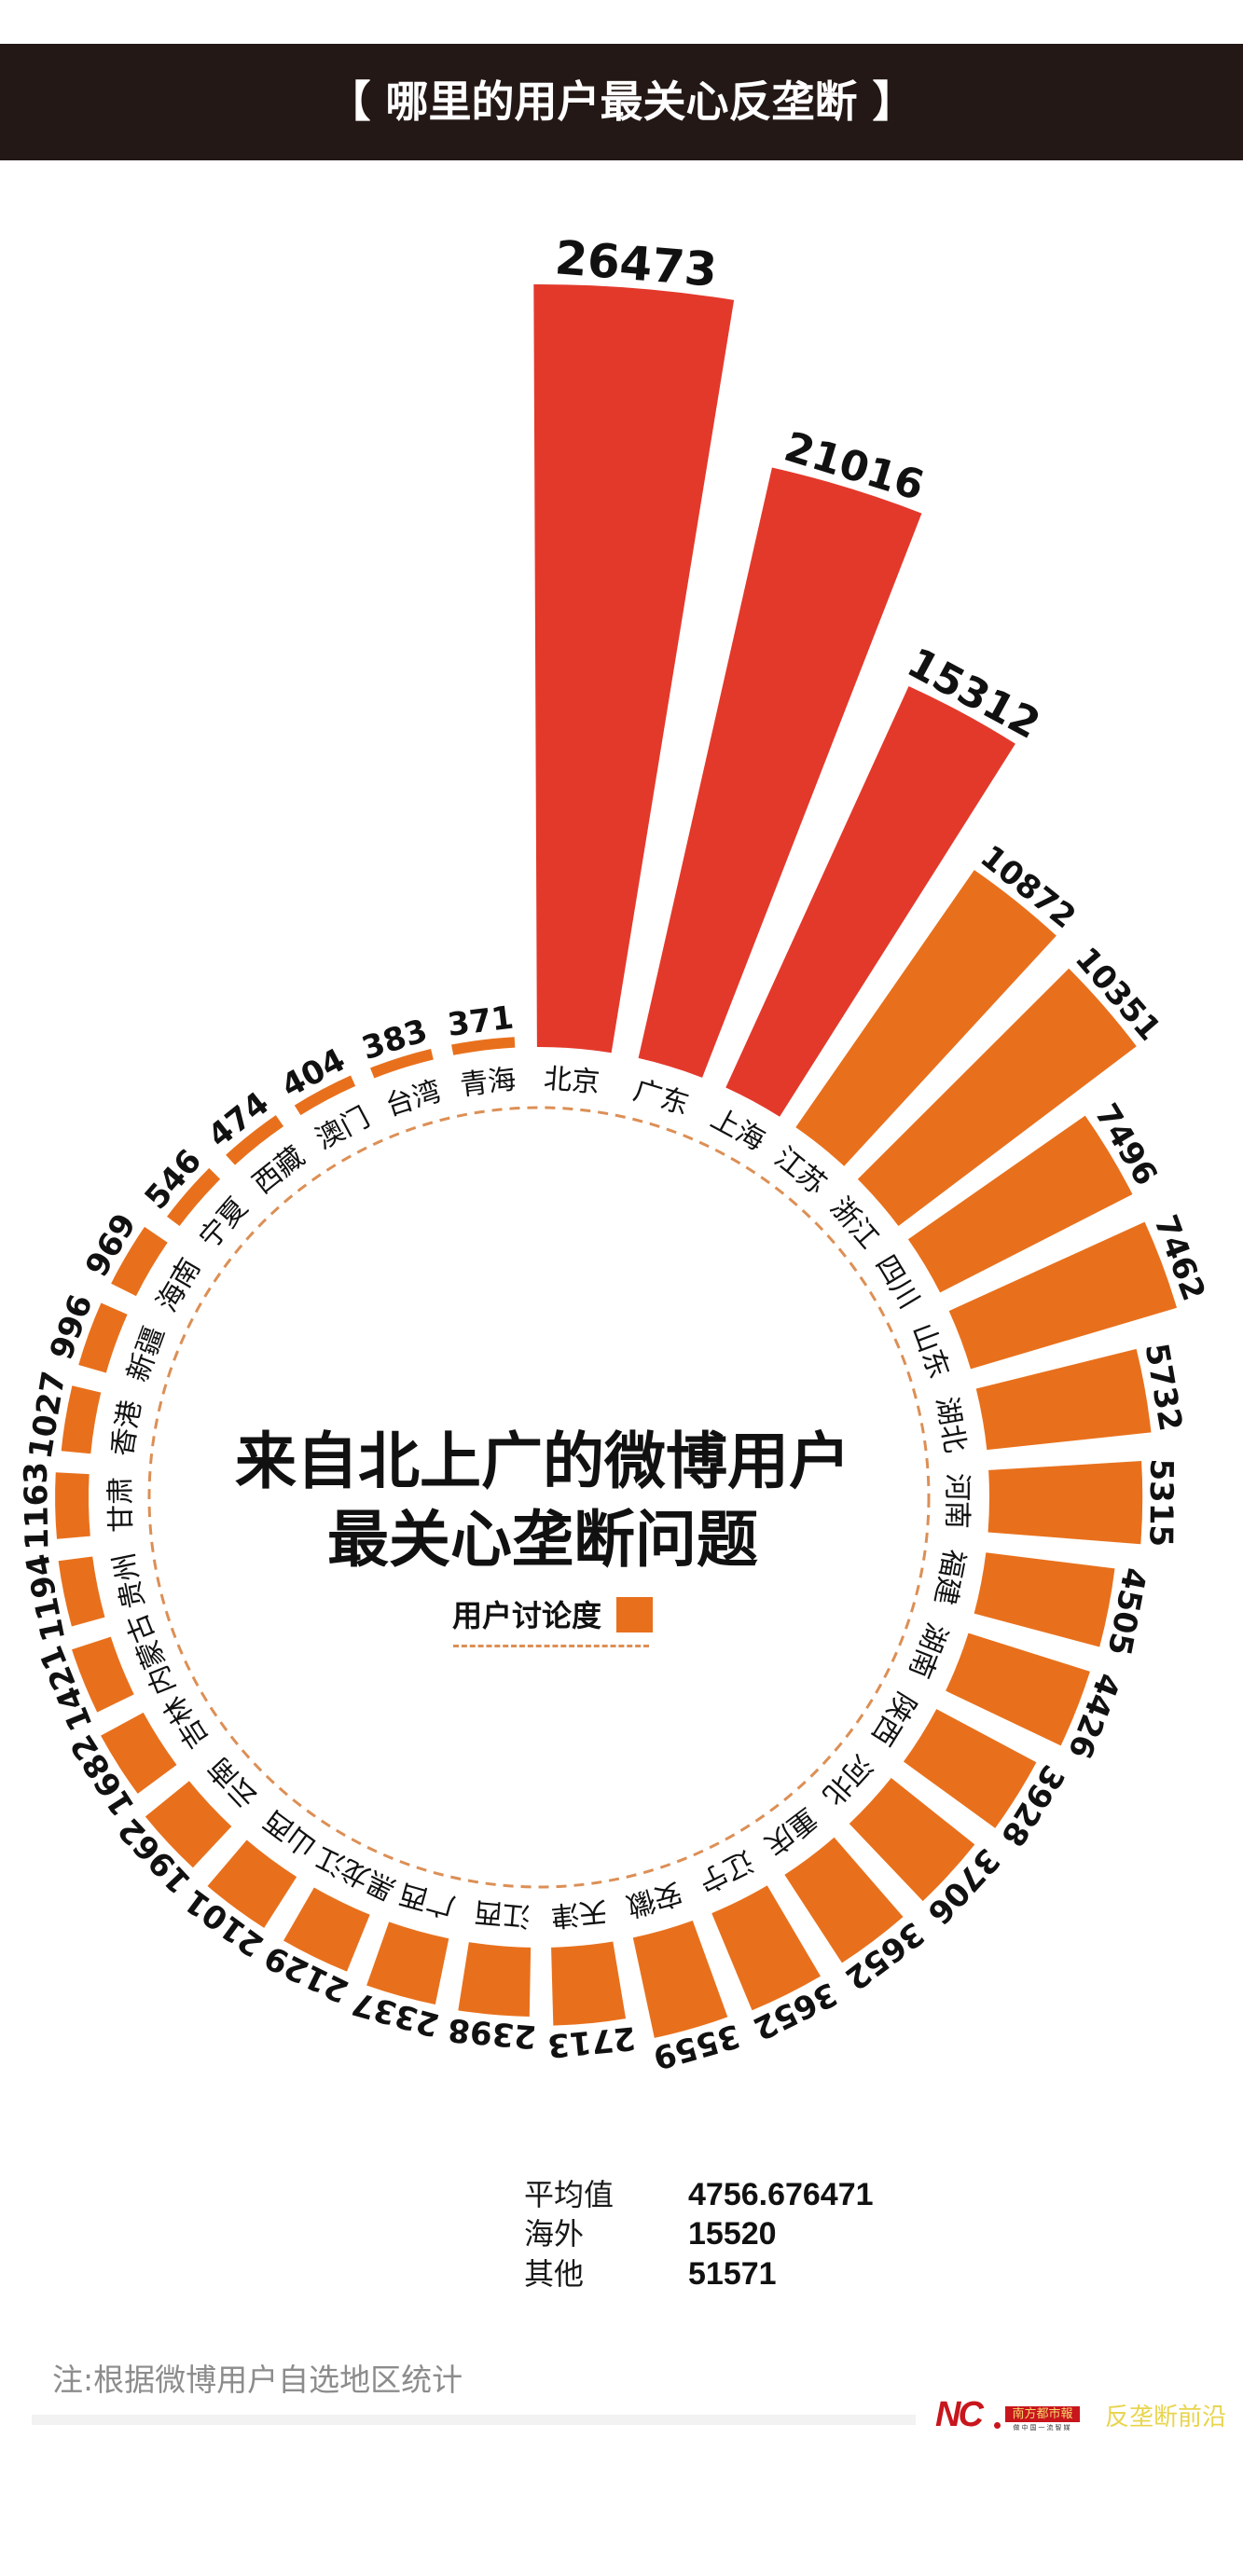 The width and height of the screenshot is (1243, 2576). I want to click on category-label: 云南, so click(233, 1782).